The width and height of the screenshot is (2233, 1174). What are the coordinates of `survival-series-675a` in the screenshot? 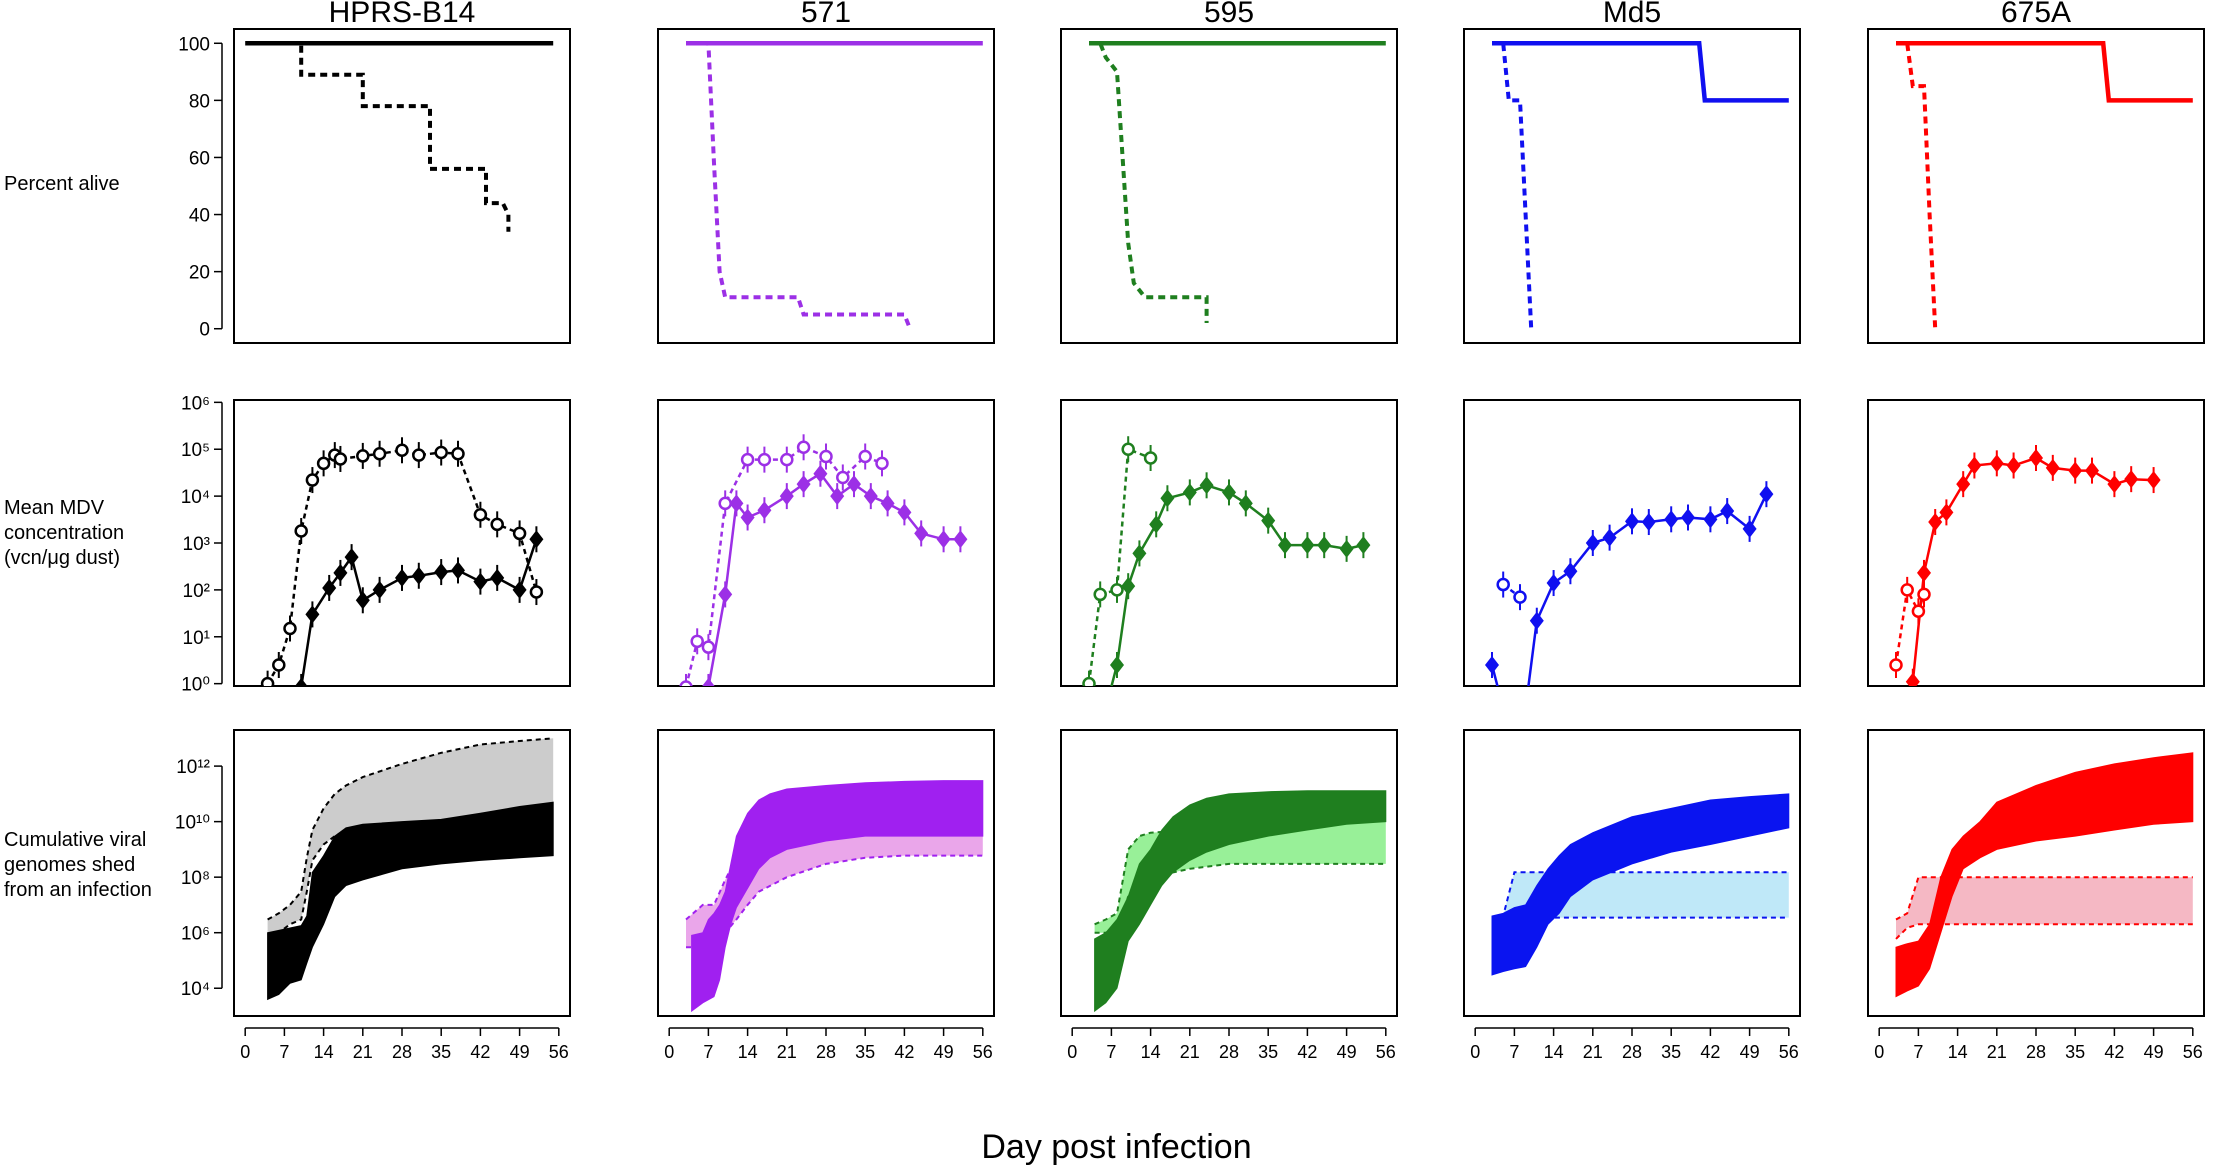 It's located at (2044, 185).